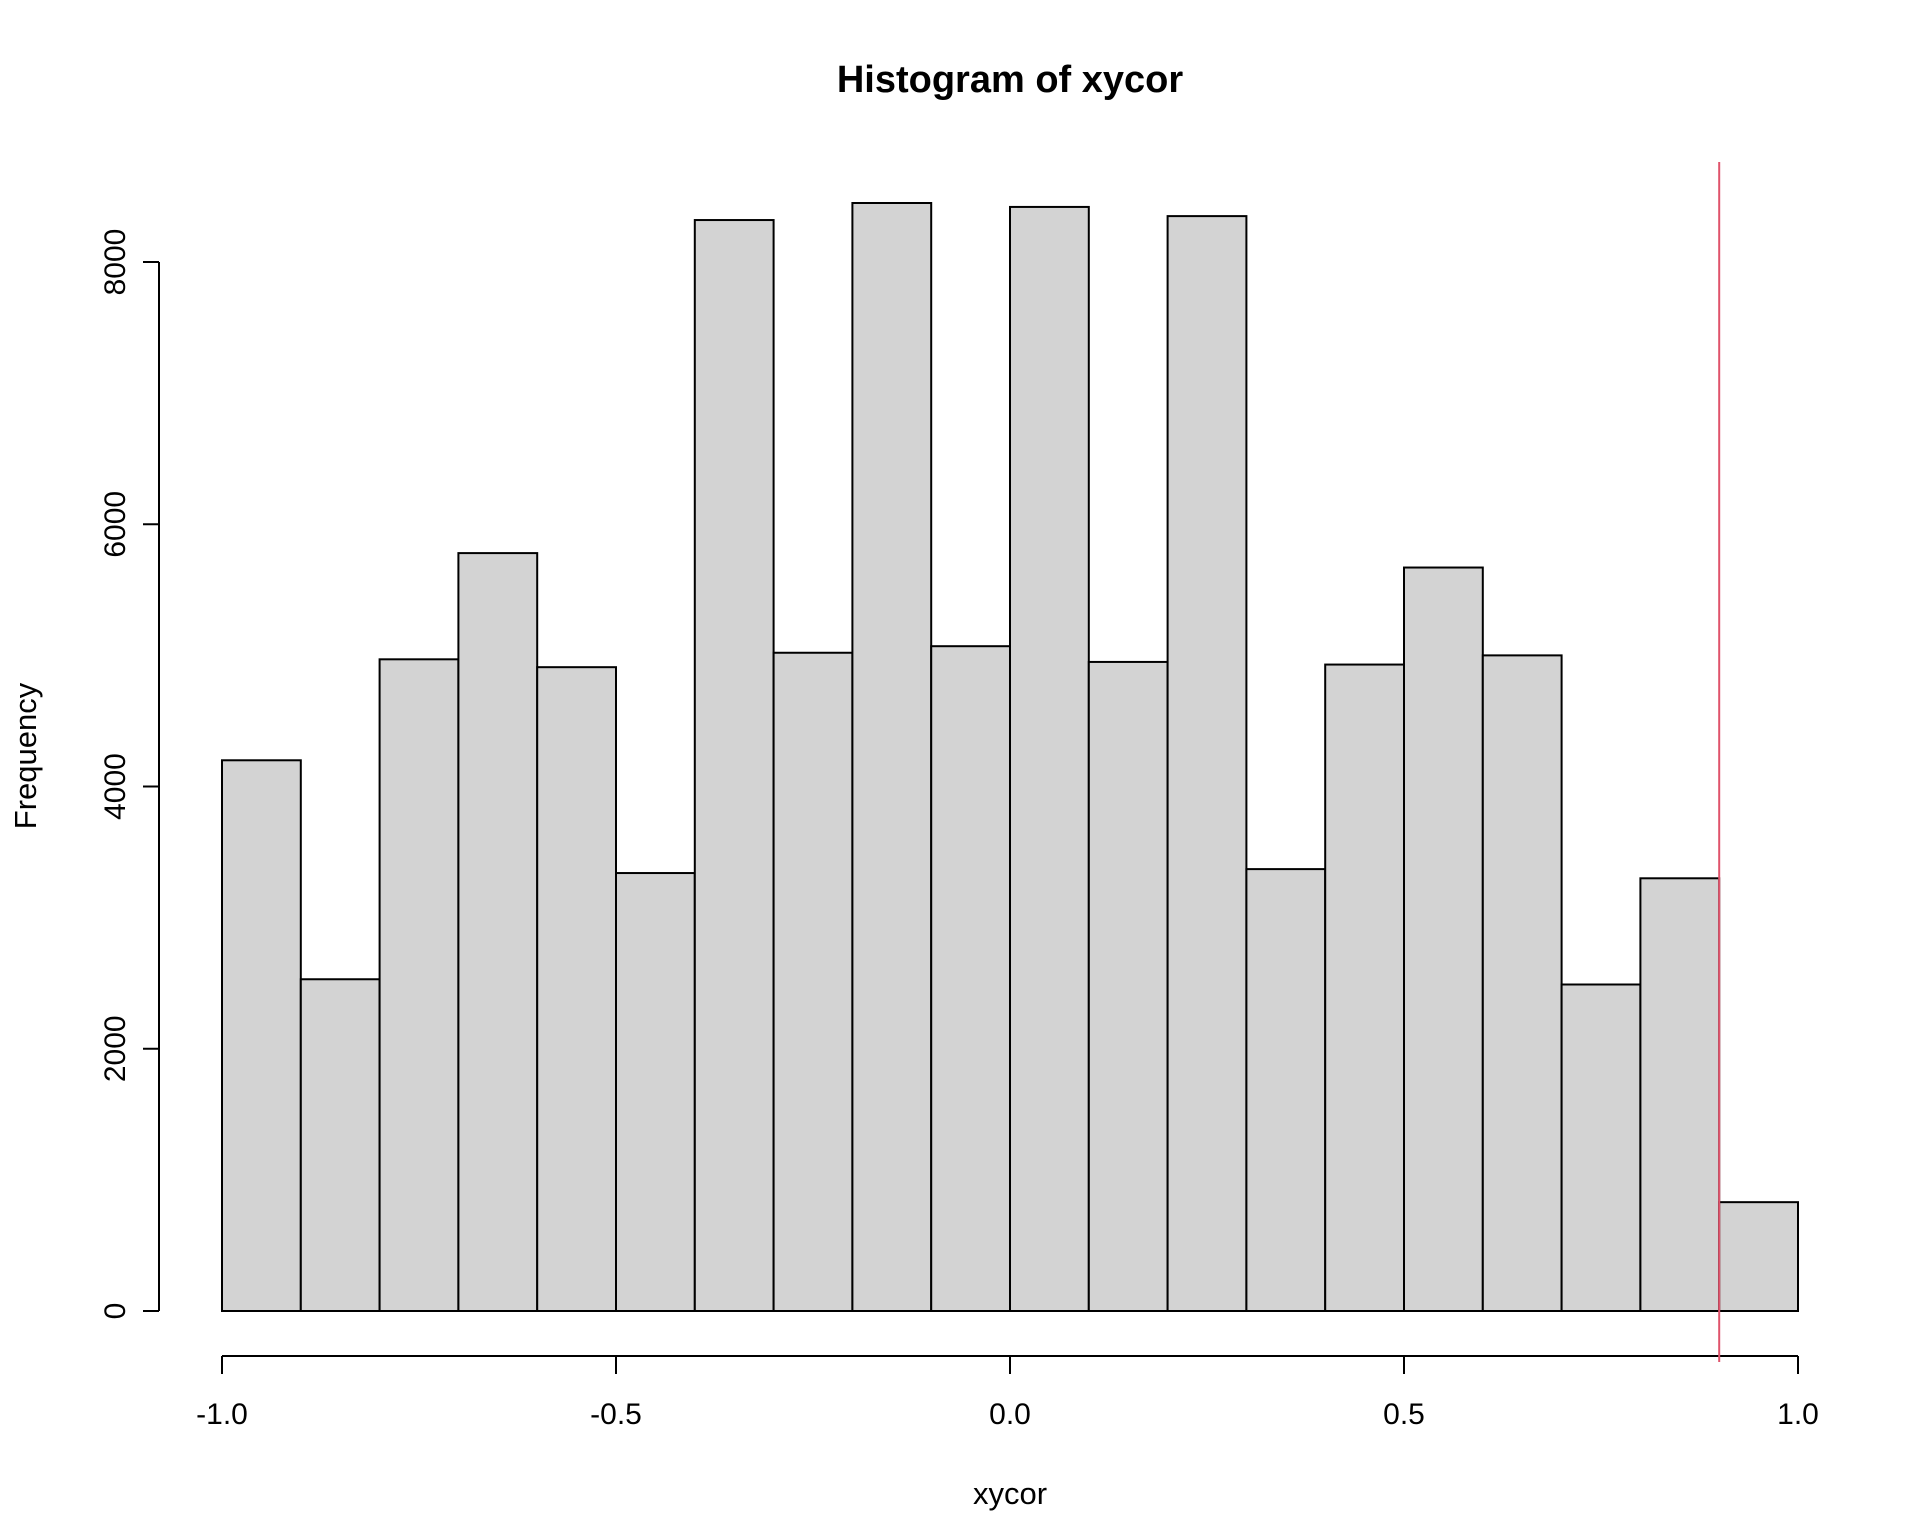 The height and width of the screenshot is (1536, 1920). What do you see at coordinates (1007, 1393) in the screenshot?
I see `x-axis: -1.0 -0.5 0.0 0.5 1.0` at bounding box center [1007, 1393].